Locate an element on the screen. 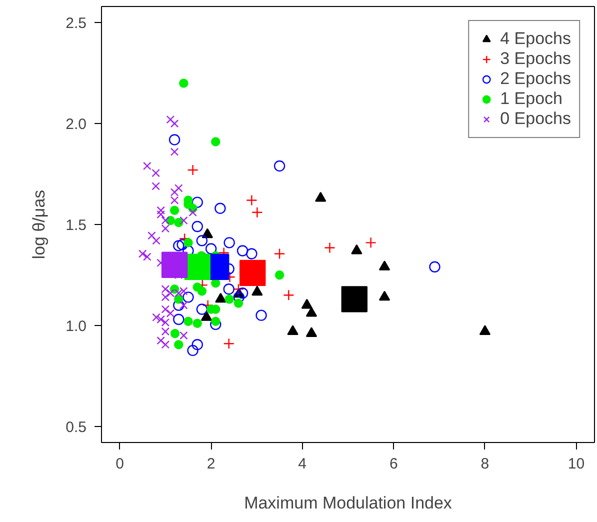 This screenshot has height=522, width=597. x-axis-title: Maximum Modulation Index is located at coordinates (348, 503).